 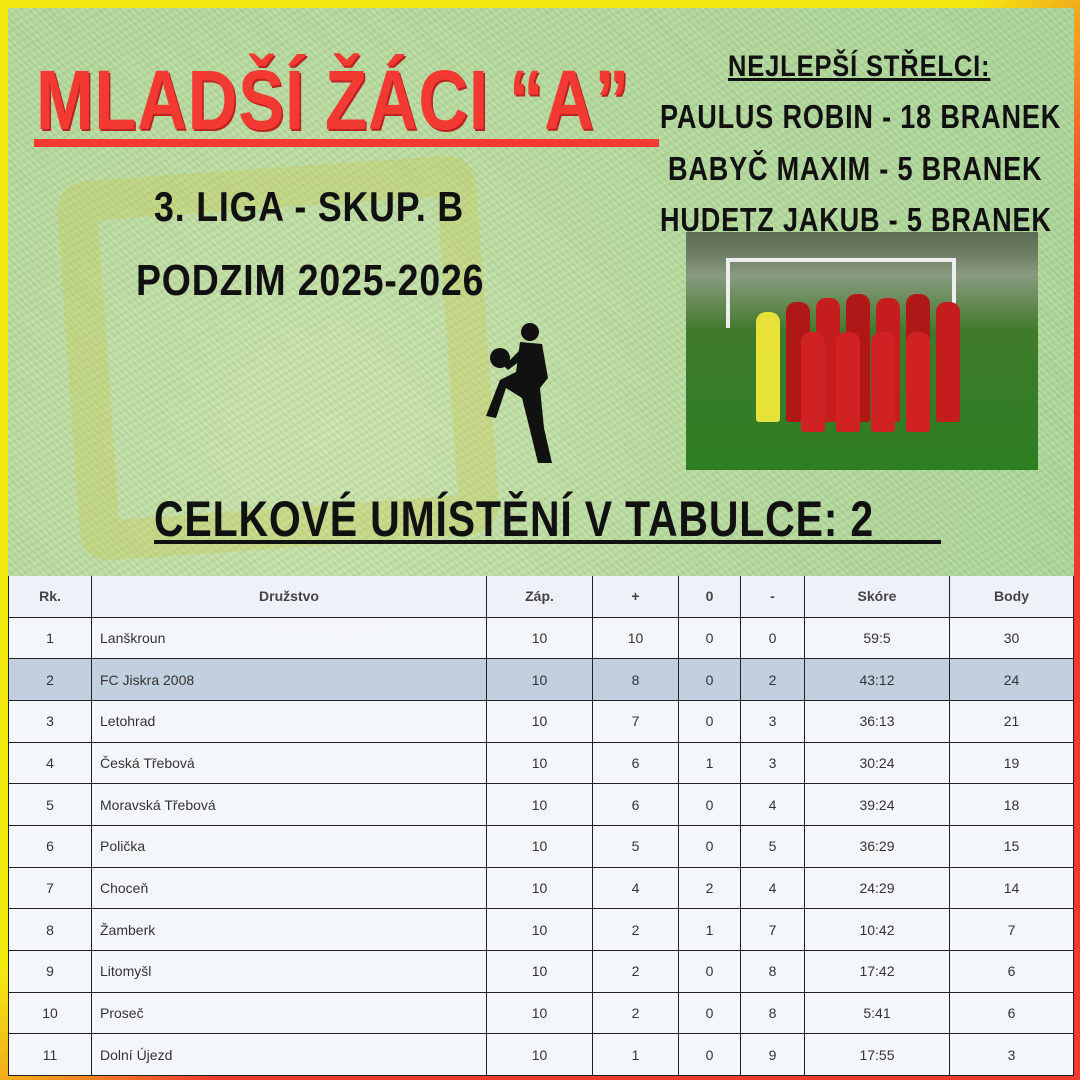 I want to click on table-row: 7 Choceň 10 4 2 4 24:29 14, so click(x=541, y=888).